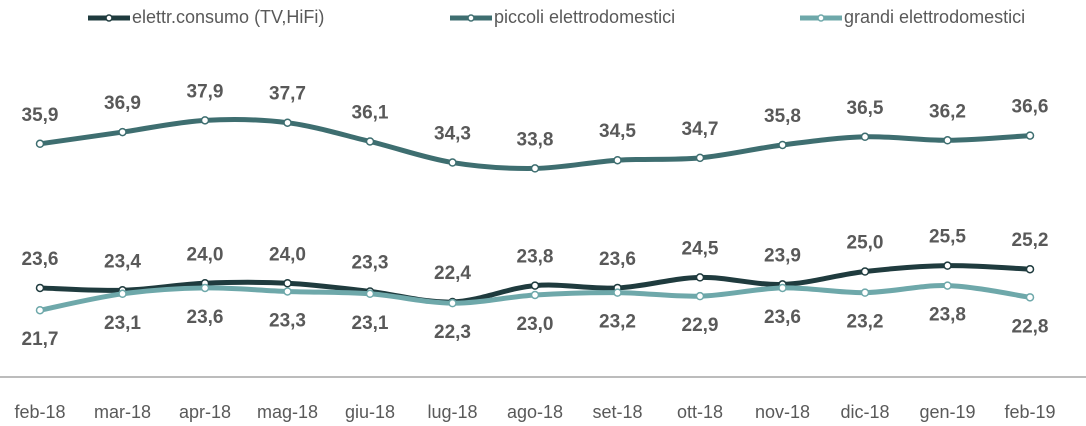 This screenshot has height=426, width=1086. What do you see at coordinates (122, 261) in the screenshot?
I see `data-label: 23,4` at bounding box center [122, 261].